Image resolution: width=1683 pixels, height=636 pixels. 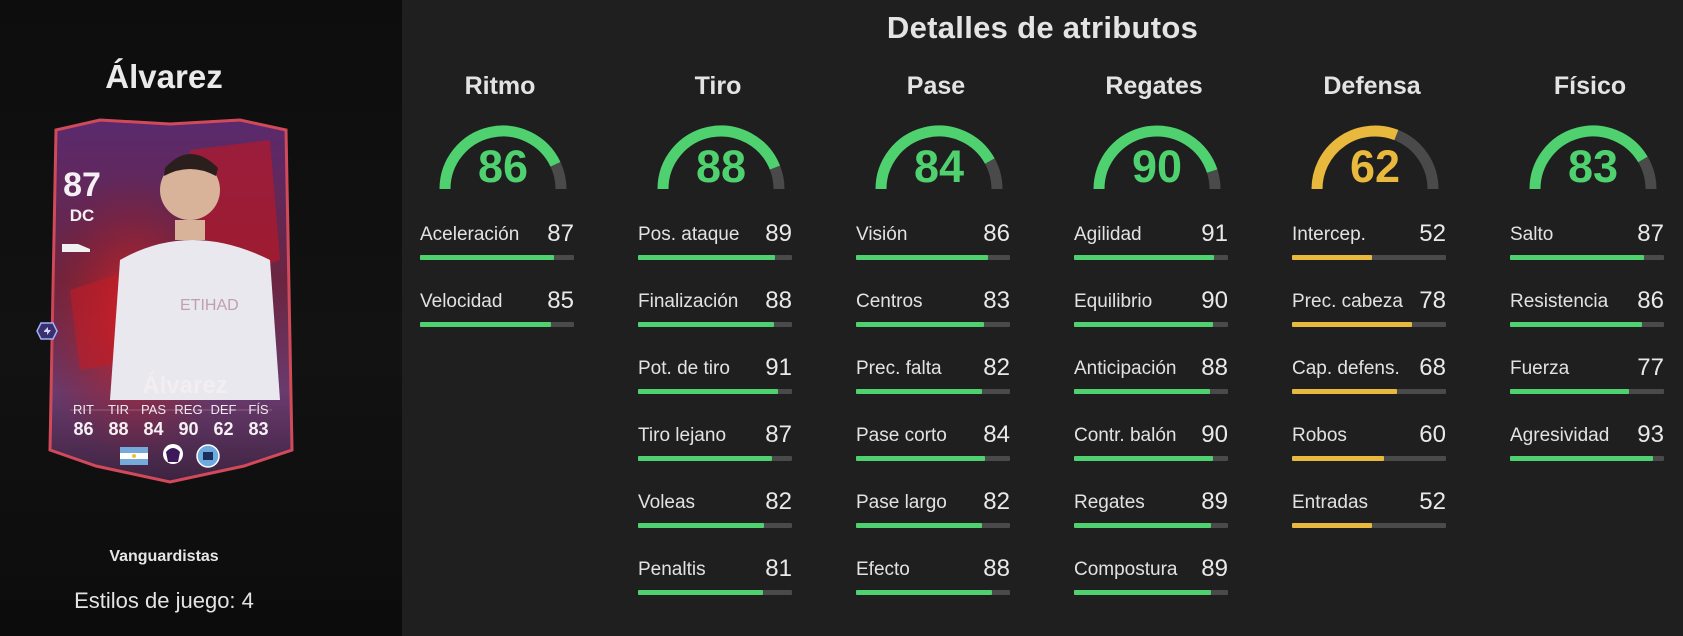 What do you see at coordinates (1214, 233) in the screenshot?
I see `stat-value: 91` at bounding box center [1214, 233].